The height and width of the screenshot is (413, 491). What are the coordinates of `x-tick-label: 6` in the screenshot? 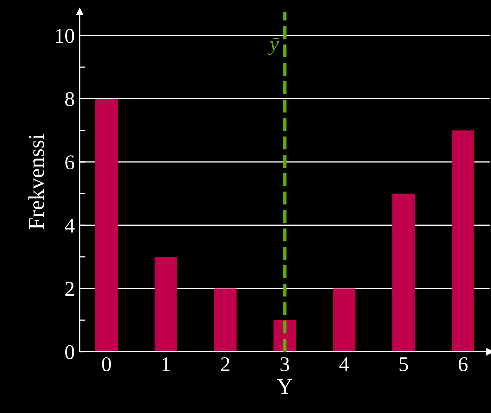 It's located at (463, 365).